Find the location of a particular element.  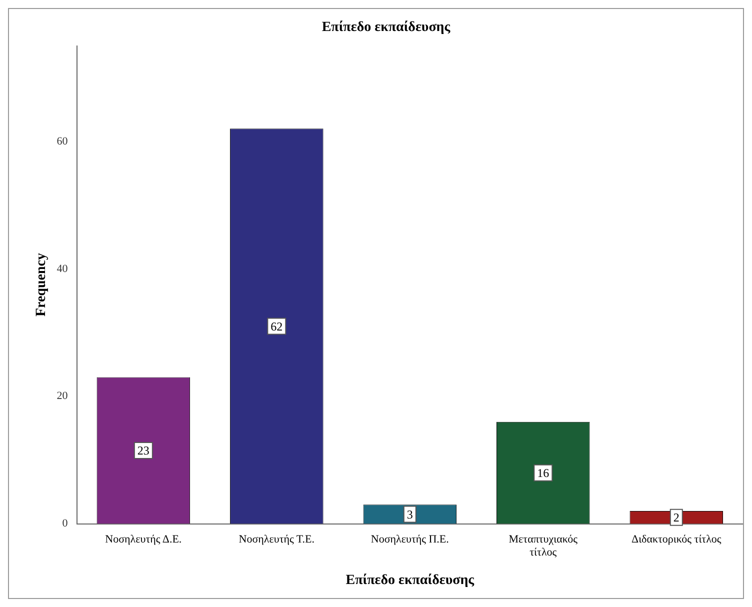

x-axis-title: Επίπεδο εκπαίδευσης is located at coordinates (411, 580).